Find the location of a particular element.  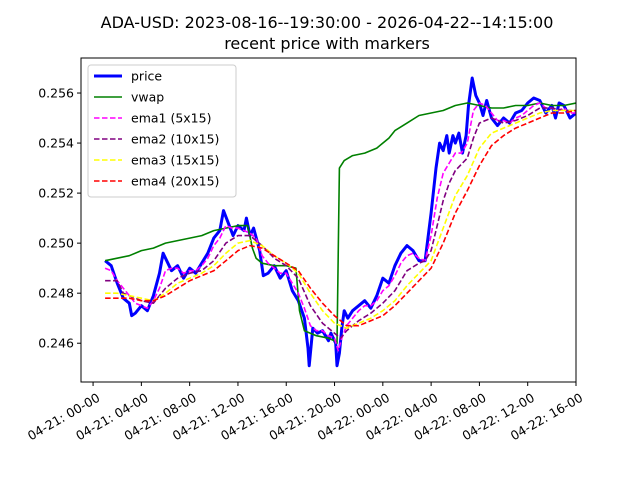

legend-label: ema3 (15x15) is located at coordinates (175, 160).